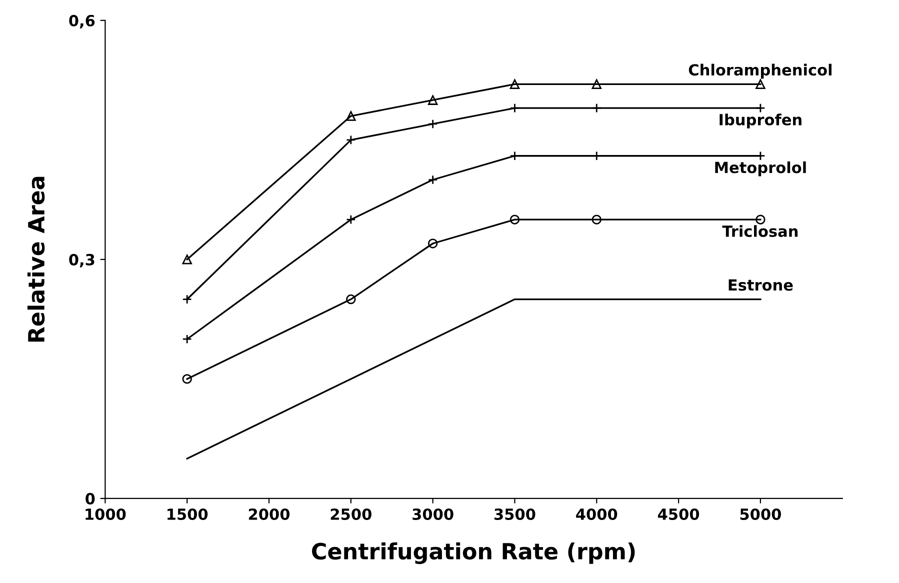 Image resolution: width=899 pixels, height=583 pixels. I want to click on y-tick-label: 0, so click(90, 498).